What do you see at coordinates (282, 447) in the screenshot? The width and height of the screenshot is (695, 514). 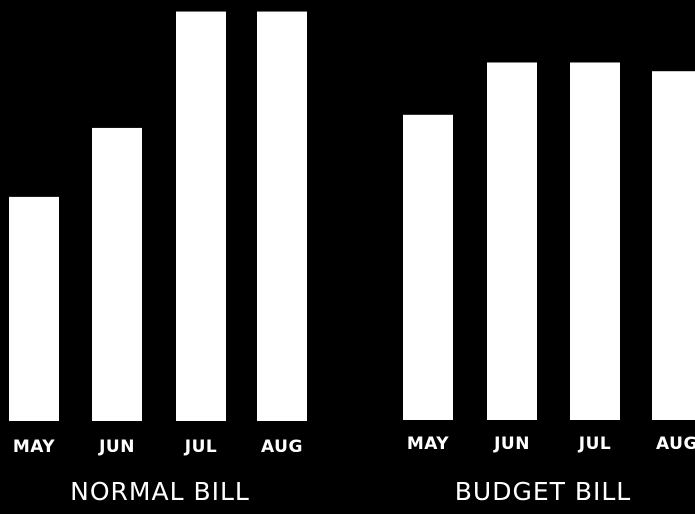 I see `normal-bill-tick-label-aug: AUG` at bounding box center [282, 447].